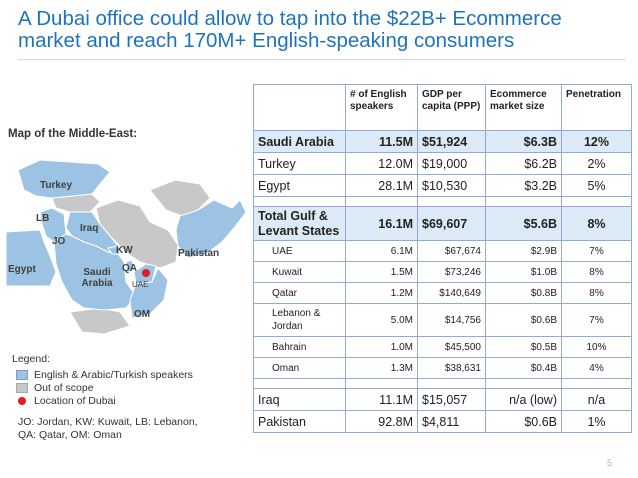  What do you see at coordinates (31, 359) in the screenshot?
I see `legend-title: Legend:` at bounding box center [31, 359].